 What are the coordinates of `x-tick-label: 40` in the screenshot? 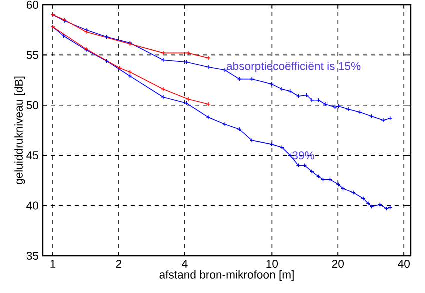 It's located at (404, 264).